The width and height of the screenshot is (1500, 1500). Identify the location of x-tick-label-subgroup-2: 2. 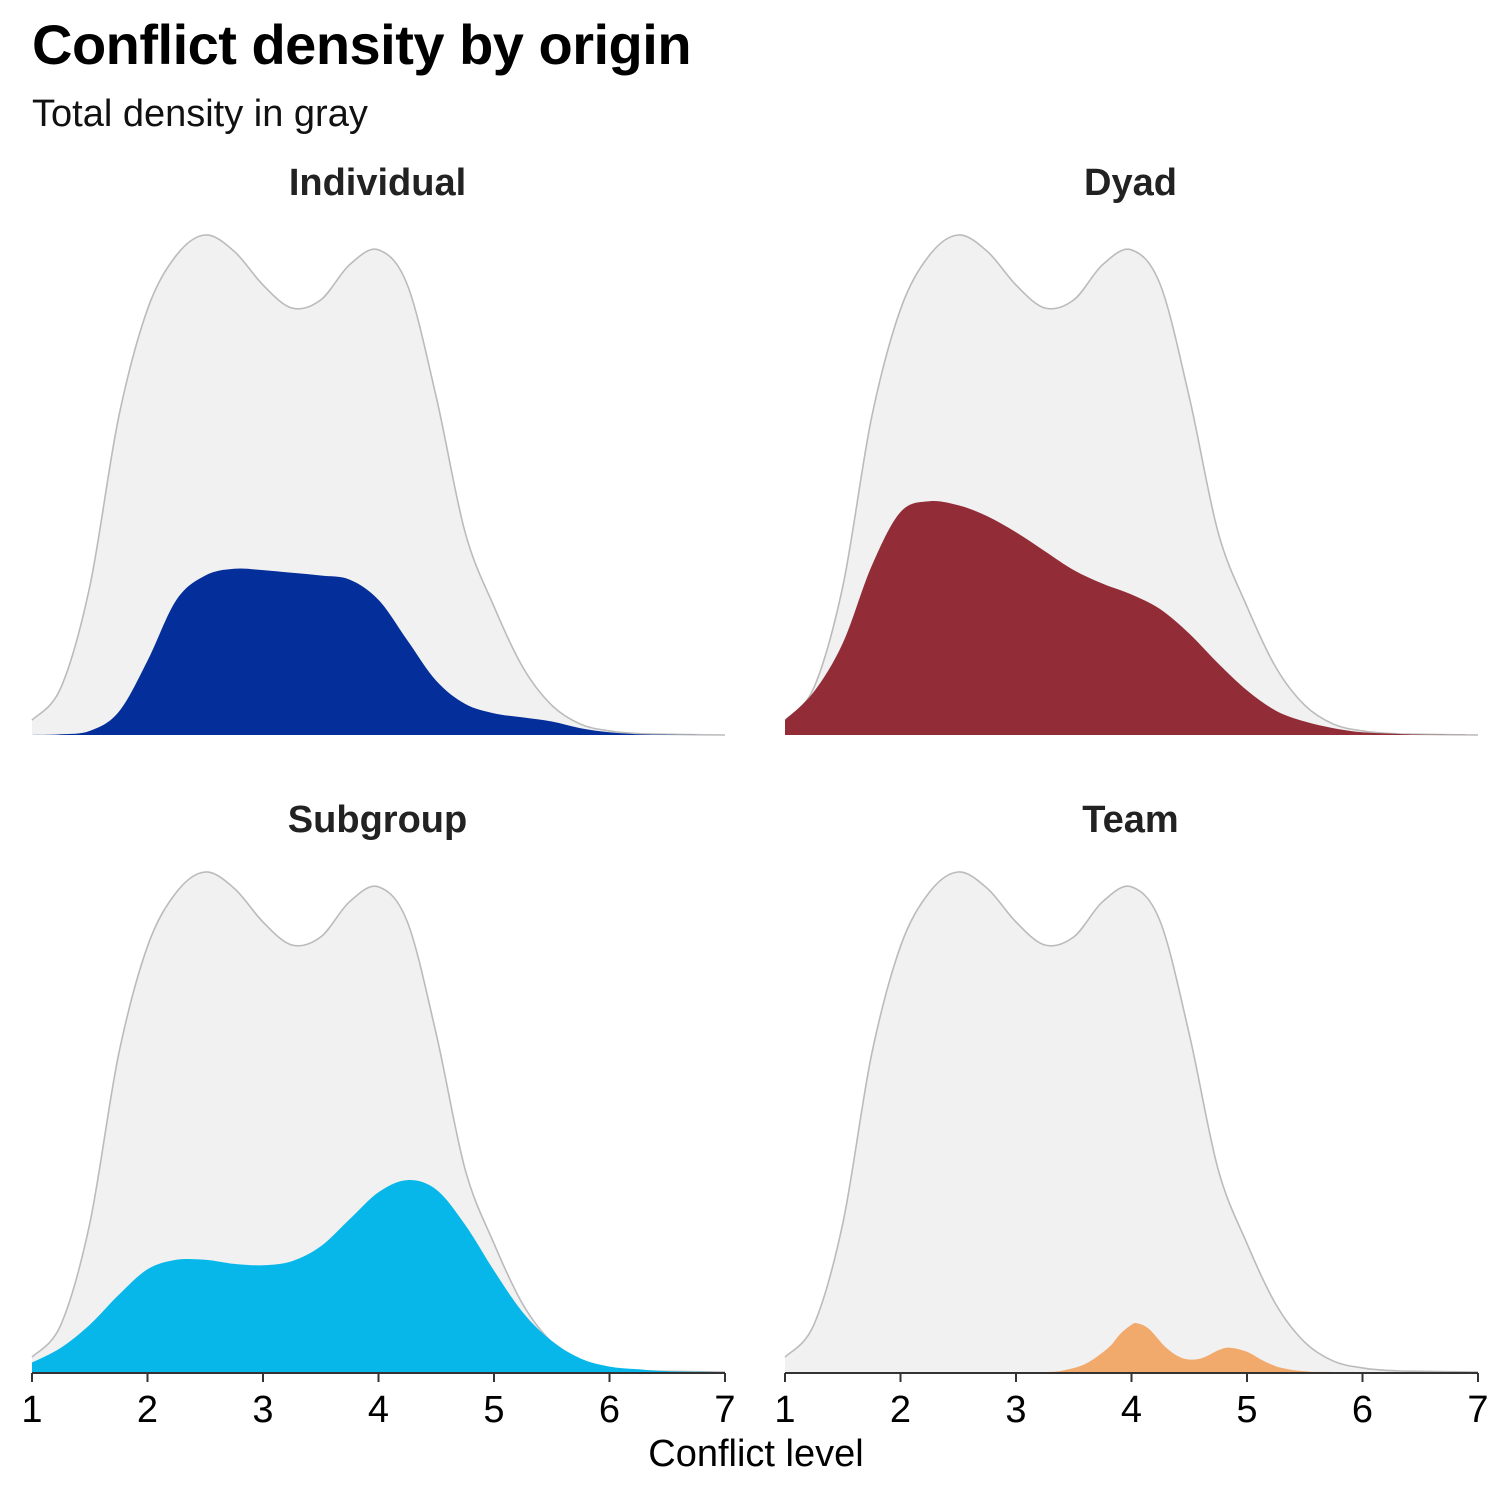
(147, 1410).